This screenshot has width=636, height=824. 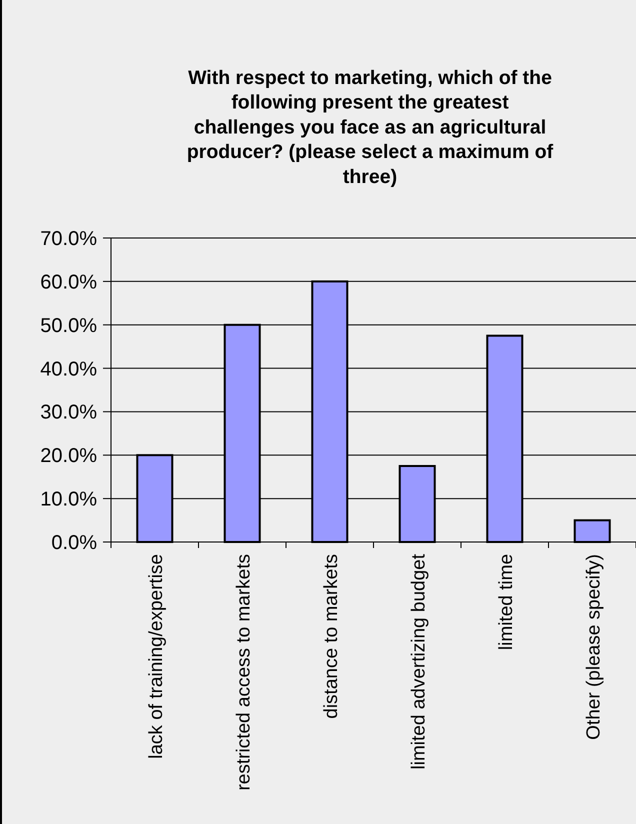 What do you see at coordinates (331, 636) in the screenshot?
I see `x-tick-label: distance to markets` at bounding box center [331, 636].